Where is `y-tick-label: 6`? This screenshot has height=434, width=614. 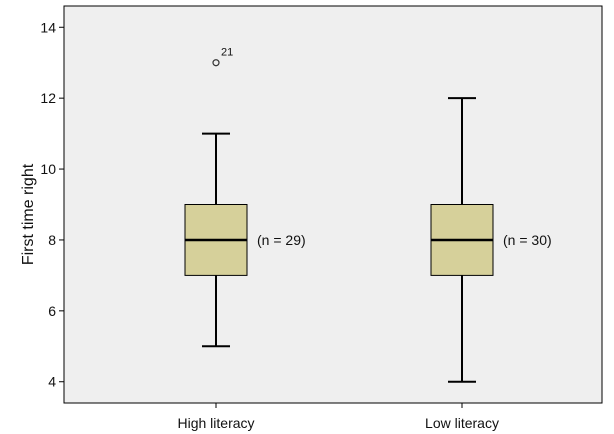
y-tick-label: 6 is located at coordinates (52, 311).